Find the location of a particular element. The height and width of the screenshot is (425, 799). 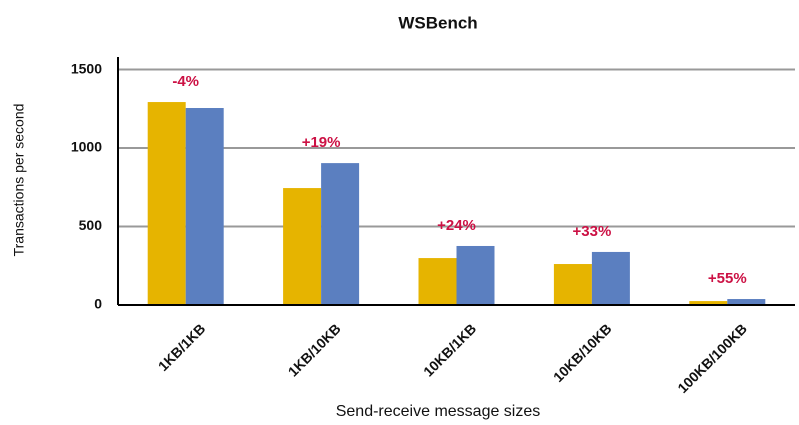

x-tick-label: 100KB/100KB is located at coordinates (712, 358).